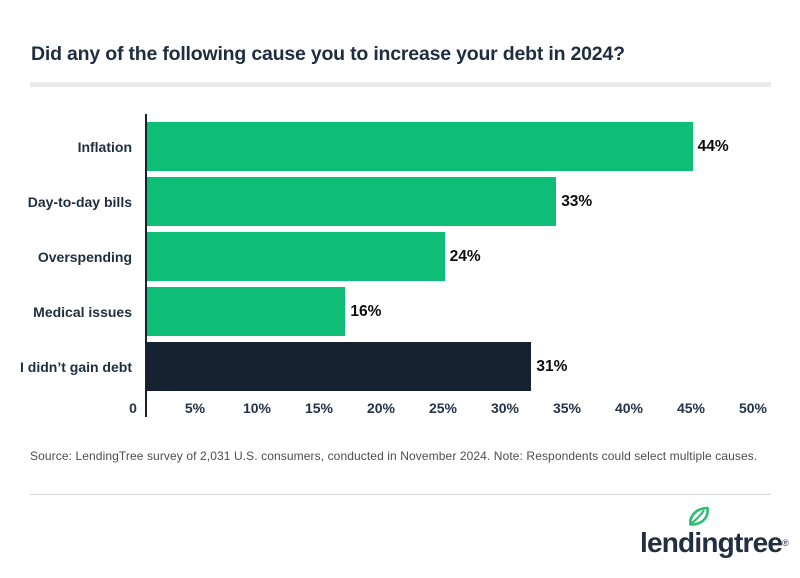 The image size is (800, 578). I want to click on y-axis-line, so click(146, 265).